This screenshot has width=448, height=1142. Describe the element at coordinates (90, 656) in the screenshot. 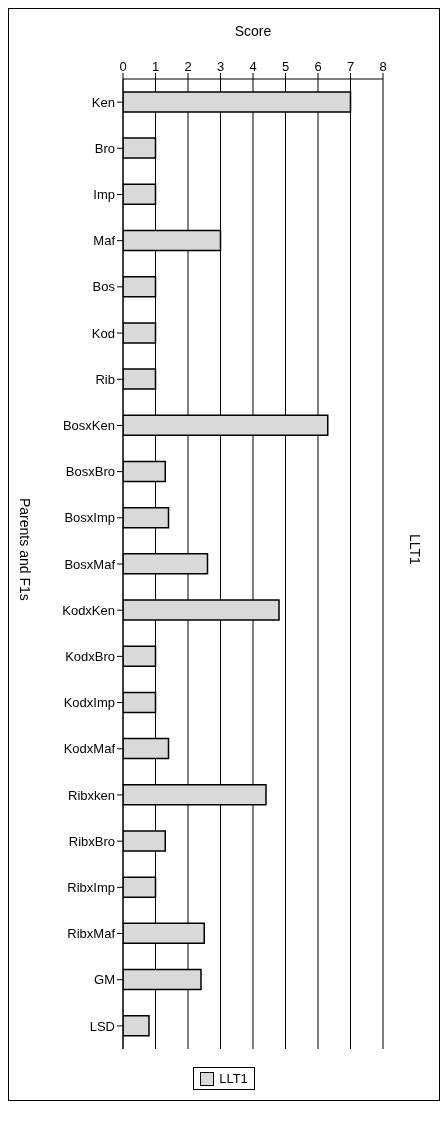

I see `y-tick-label: KodxBro` at that location.